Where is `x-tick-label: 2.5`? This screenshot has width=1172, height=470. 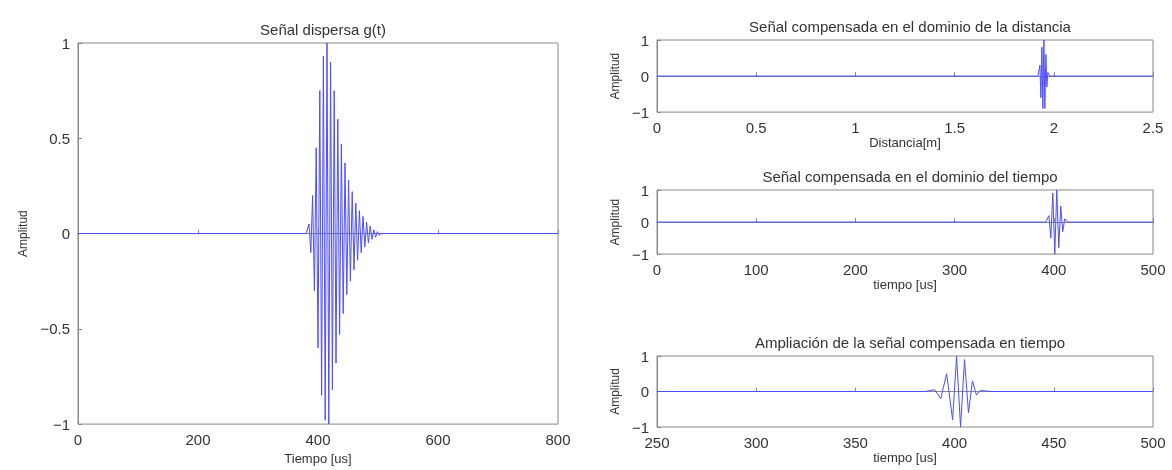 x-tick-label: 2.5 is located at coordinates (1153, 128).